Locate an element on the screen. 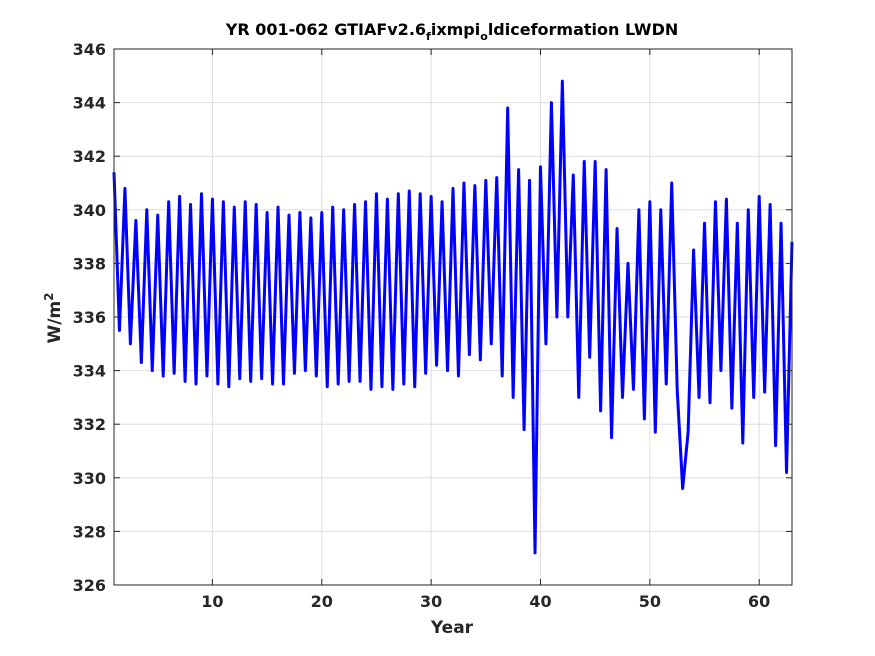 The width and height of the screenshot is (875, 656). x-tick-label: 10 is located at coordinates (212, 601).